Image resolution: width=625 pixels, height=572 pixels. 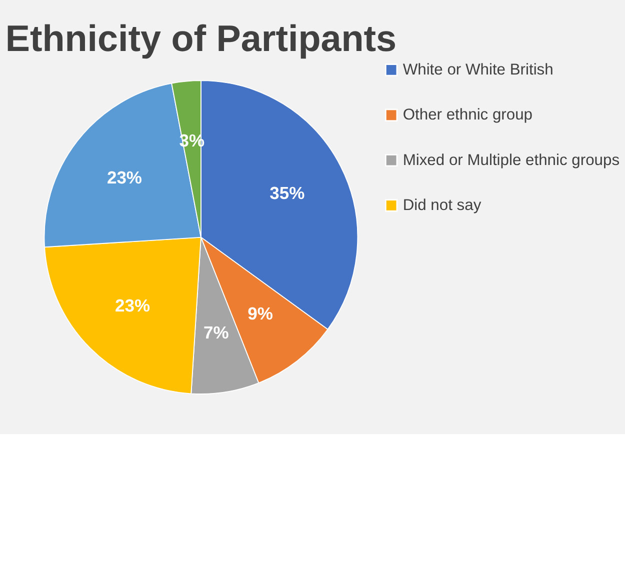 What do you see at coordinates (261, 313) in the screenshot?
I see `data-label: 9%` at bounding box center [261, 313].